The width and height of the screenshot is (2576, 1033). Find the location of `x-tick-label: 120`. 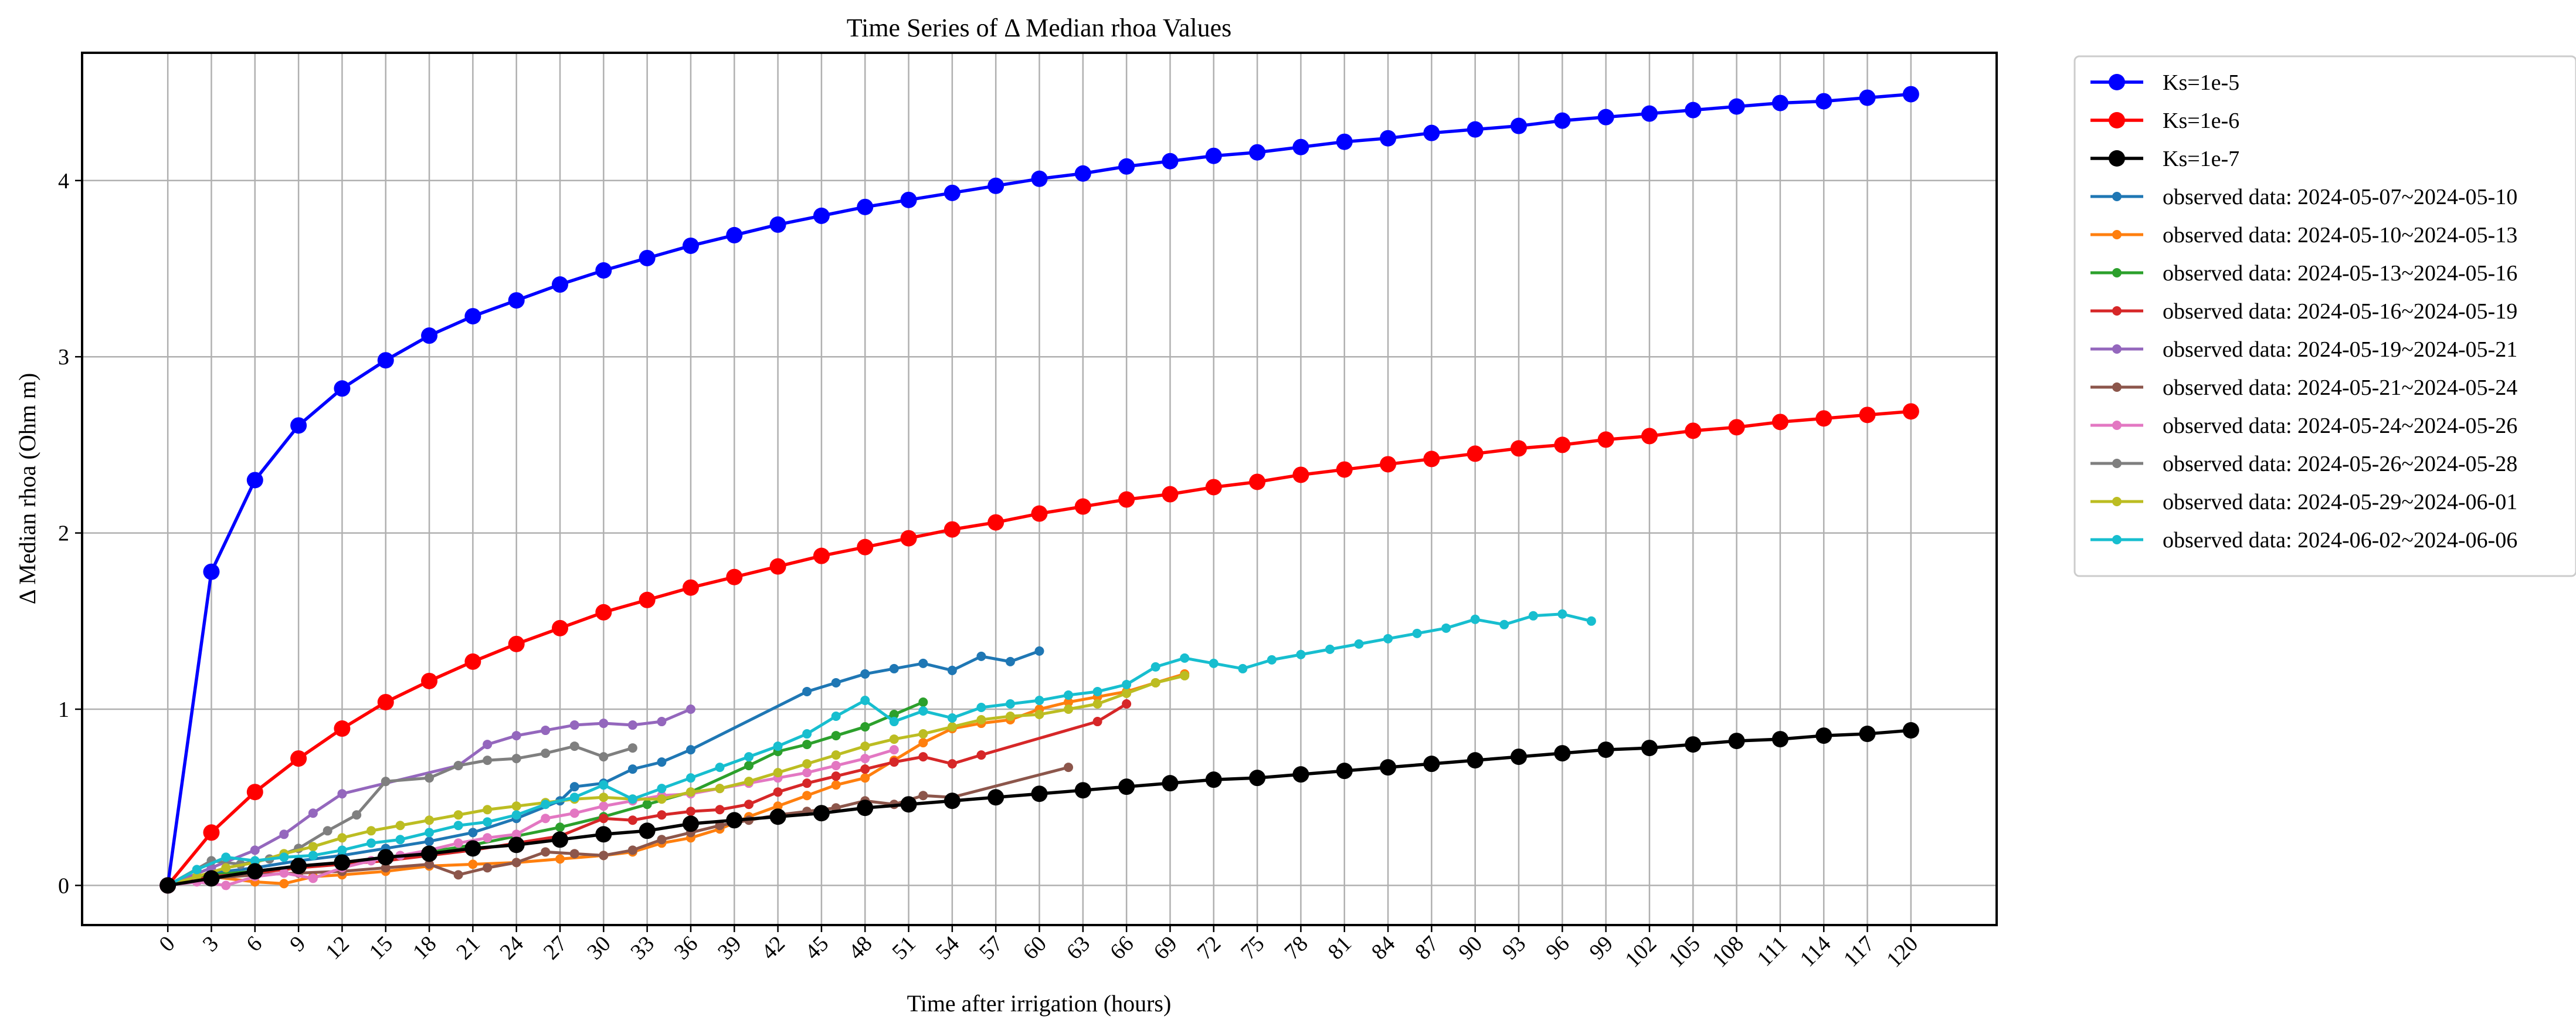

x-tick-label: 120 is located at coordinates (1902, 952).